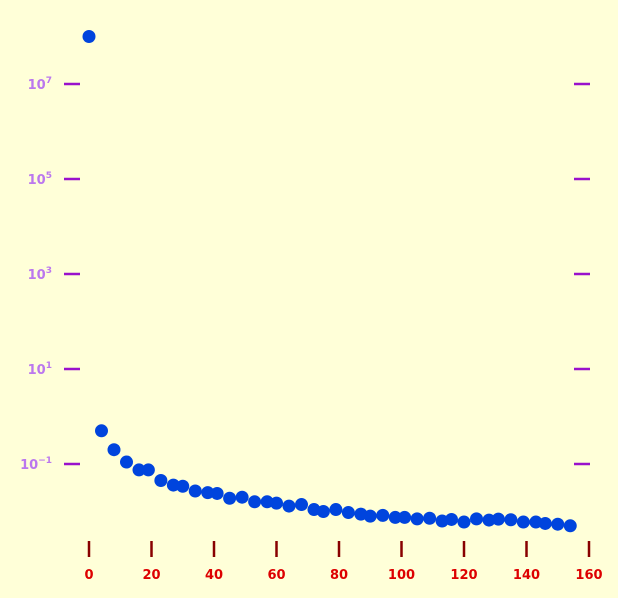 The width and height of the screenshot is (618, 598). What do you see at coordinates (463, 575) in the screenshot?
I see `x-tick-label-6: 120` at bounding box center [463, 575].